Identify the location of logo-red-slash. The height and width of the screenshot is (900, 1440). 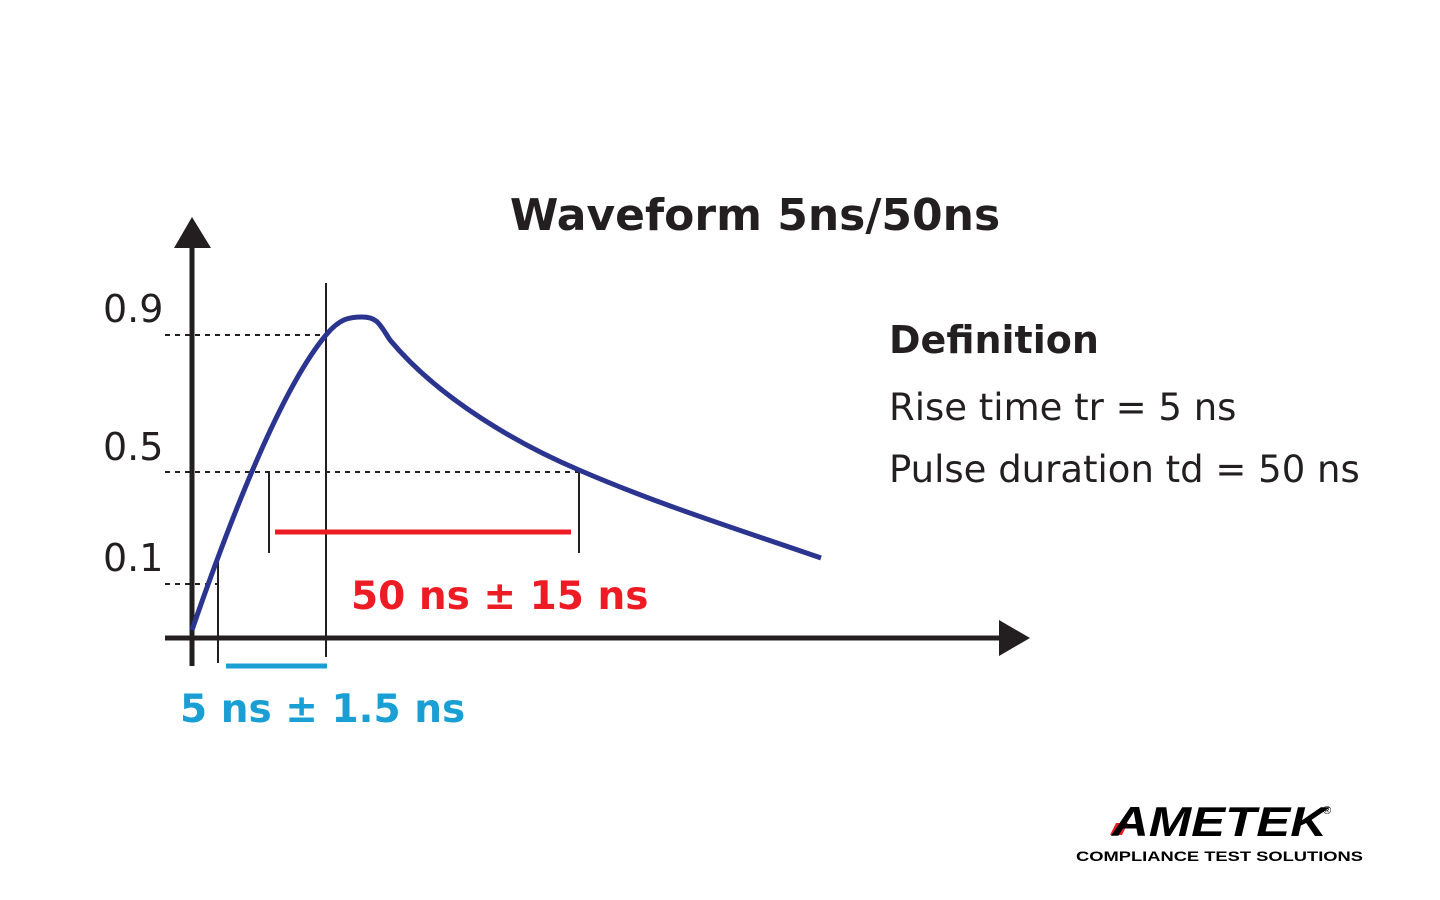
(1119, 829).